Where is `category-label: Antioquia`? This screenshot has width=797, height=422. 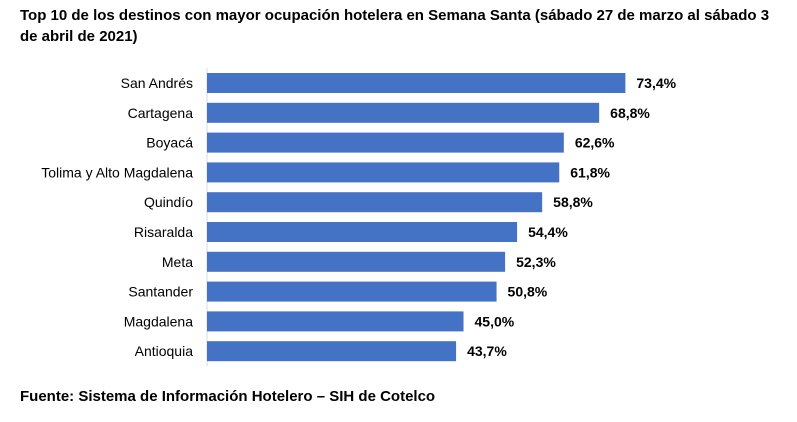 category-label: Antioquia is located at coordinates (164, 351).